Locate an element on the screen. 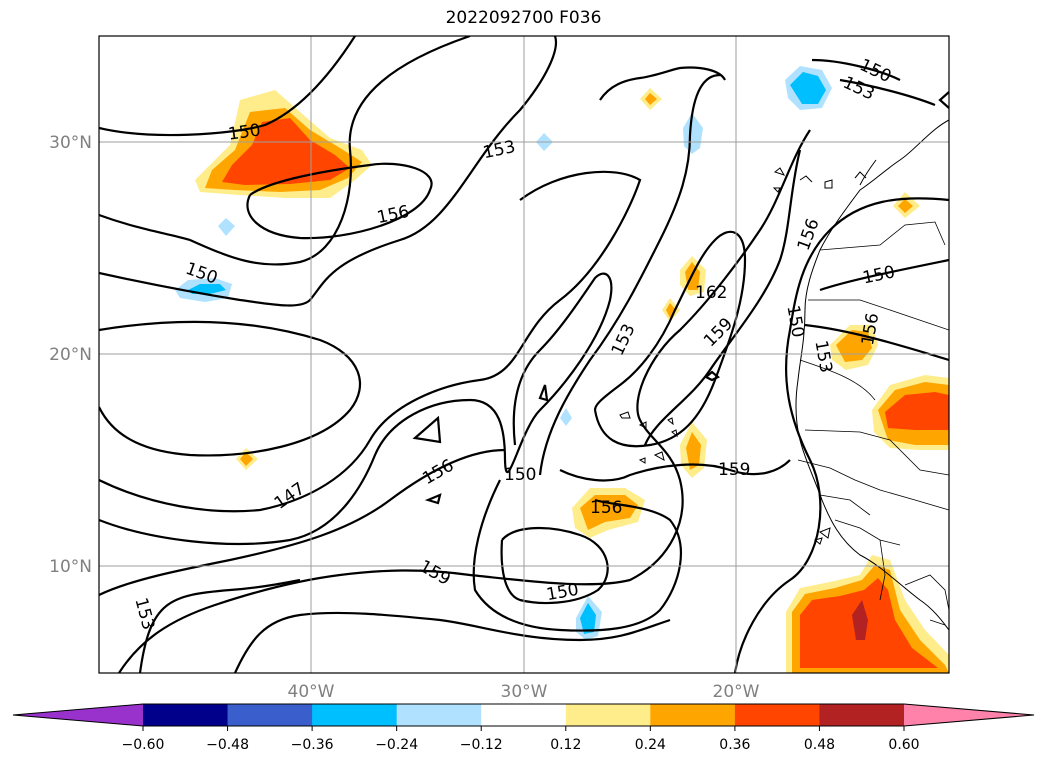 Image resolution: width=1047 pixels, height=765 pixels. colorbar-extend-high is located at coordinates (969, 715).